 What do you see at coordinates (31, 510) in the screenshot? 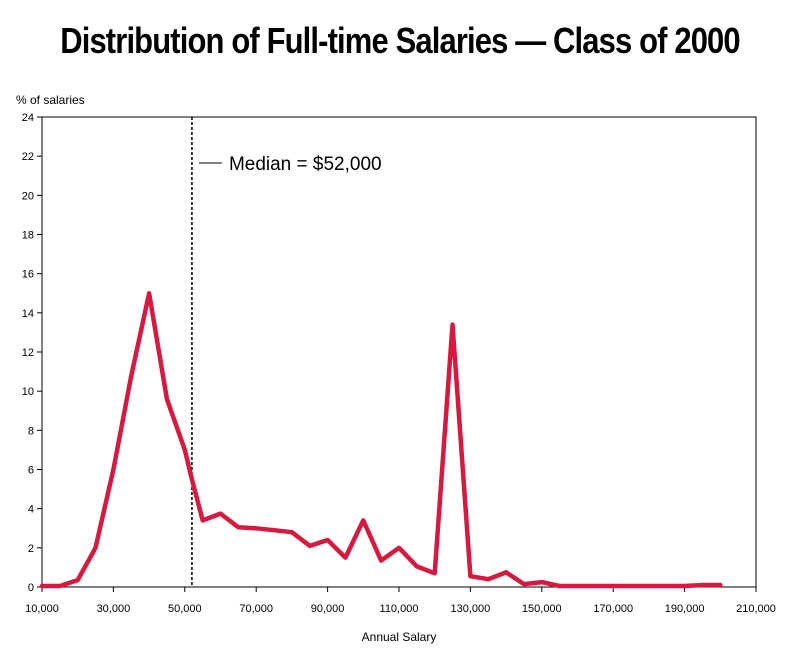
I see `y-tick-label: 4` at bounding box center [31, 510].